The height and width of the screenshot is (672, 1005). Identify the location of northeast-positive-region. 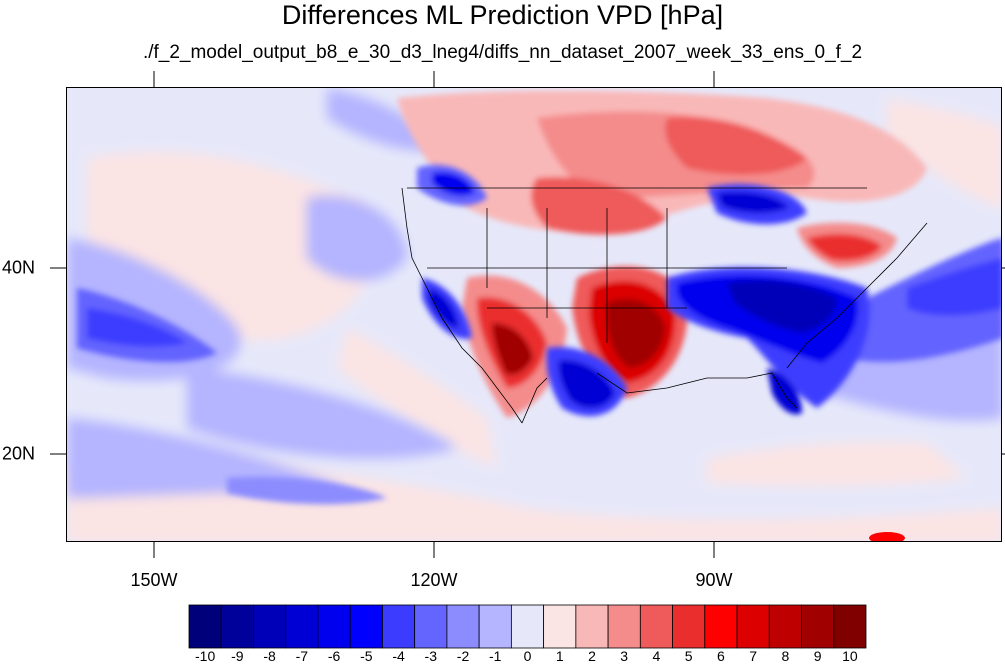
(847, 245).